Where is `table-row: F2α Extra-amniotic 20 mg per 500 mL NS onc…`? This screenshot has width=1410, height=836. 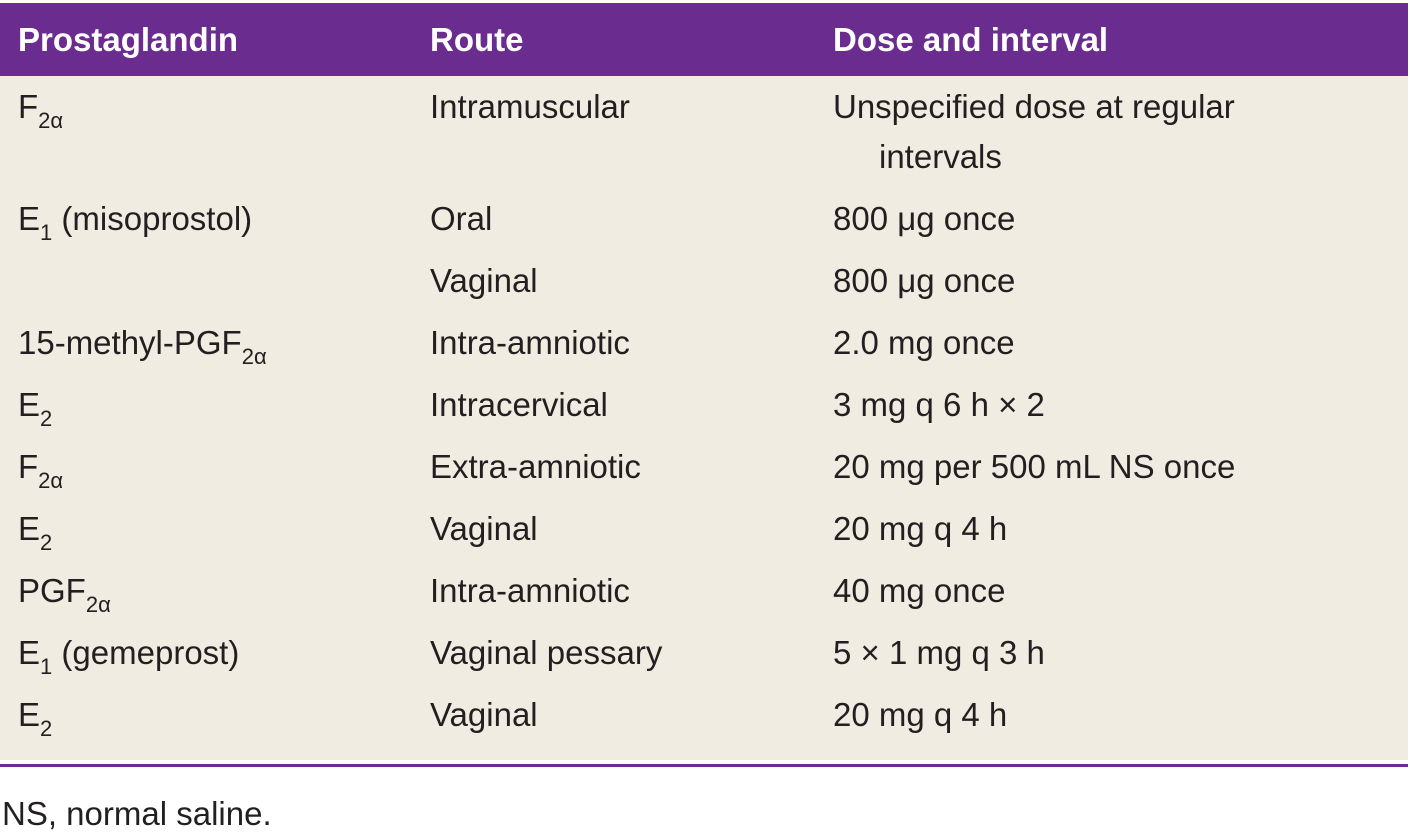 table-row: F2α Extra-amniotic 20 mg per 500 mL NS onc… is located at coordinates (704, 467).